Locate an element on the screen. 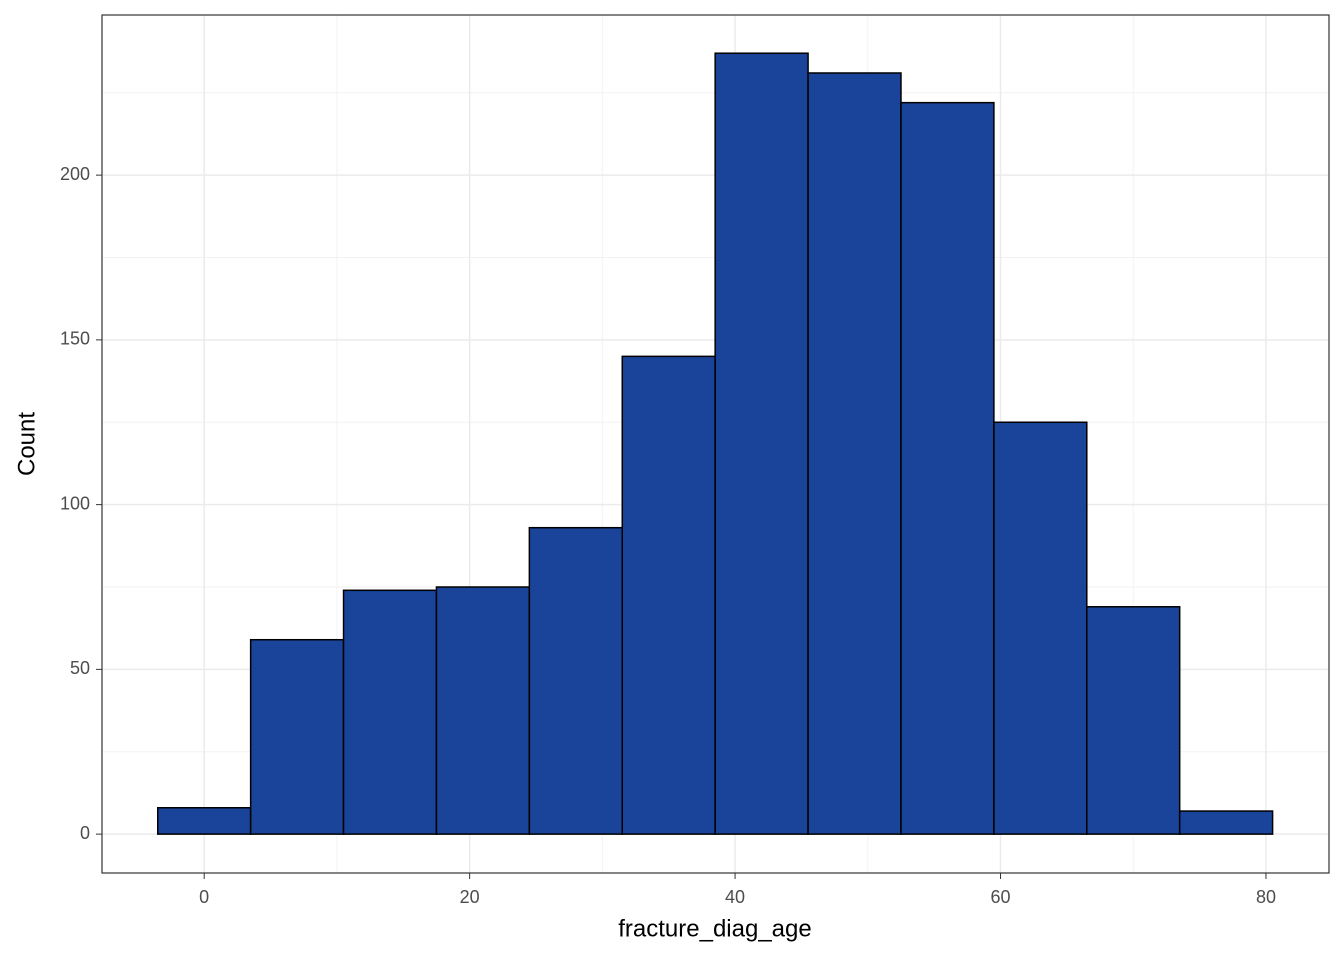  x-axis-label: fracture_diag_age is located at coordinates (714, 928).